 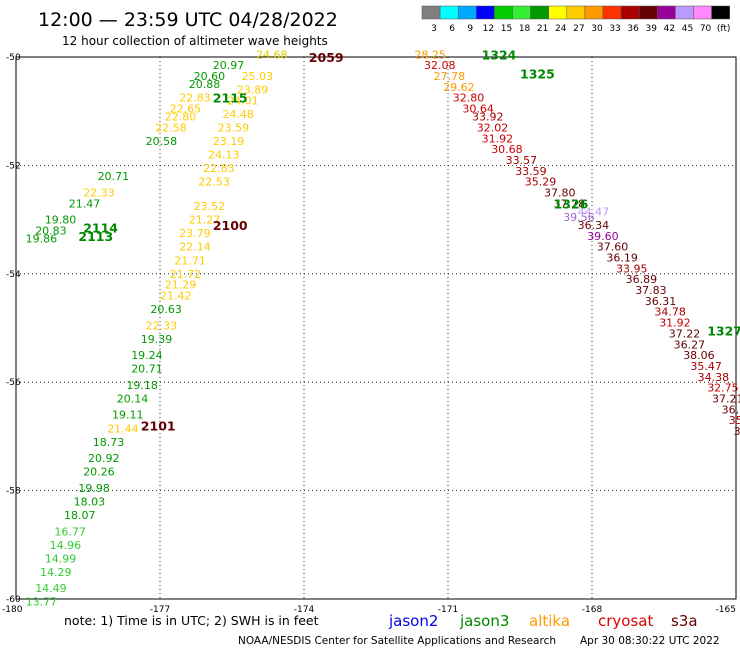 What do you see at coordinates (234, 127) in the screenshot?
I see `wave-height-value: 23.59` at bounding box center [234, 127].